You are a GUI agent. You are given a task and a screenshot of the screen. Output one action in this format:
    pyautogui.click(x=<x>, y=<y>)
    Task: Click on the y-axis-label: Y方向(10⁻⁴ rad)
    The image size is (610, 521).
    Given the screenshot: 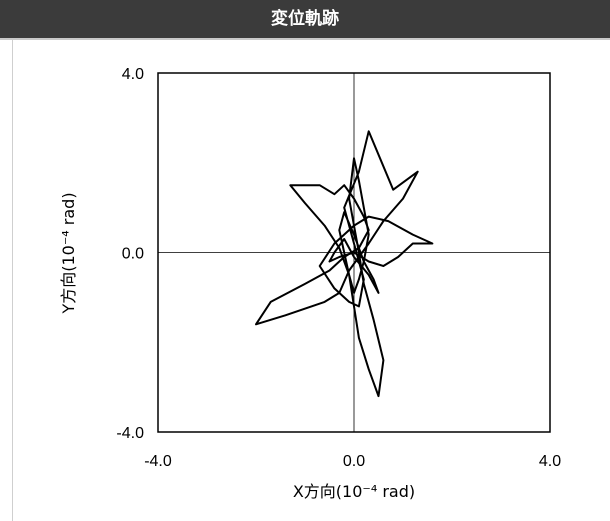 What is the action you would take?
    pyautogui.click(x=68, y=253)
    